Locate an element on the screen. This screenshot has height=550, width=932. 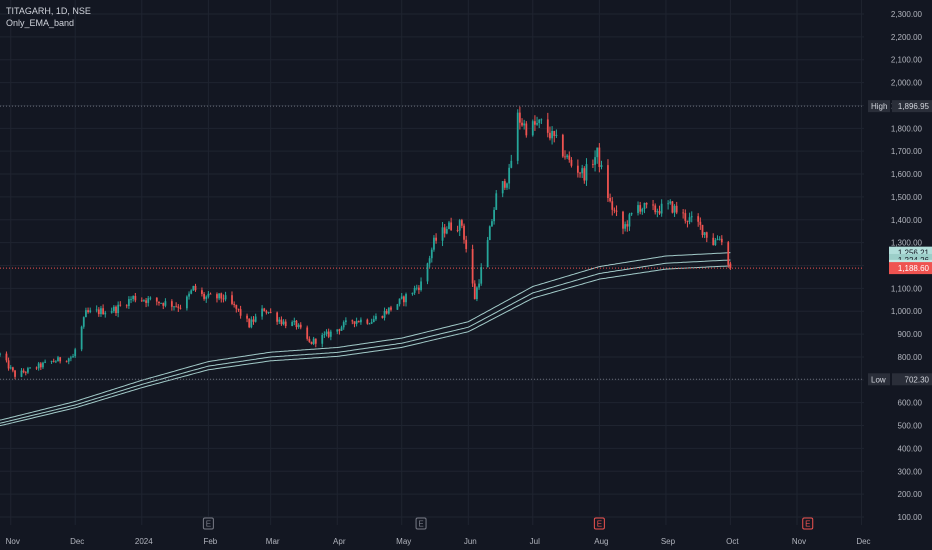
indicator-name: Only_EMA_band is located at coordinates (40, 23).